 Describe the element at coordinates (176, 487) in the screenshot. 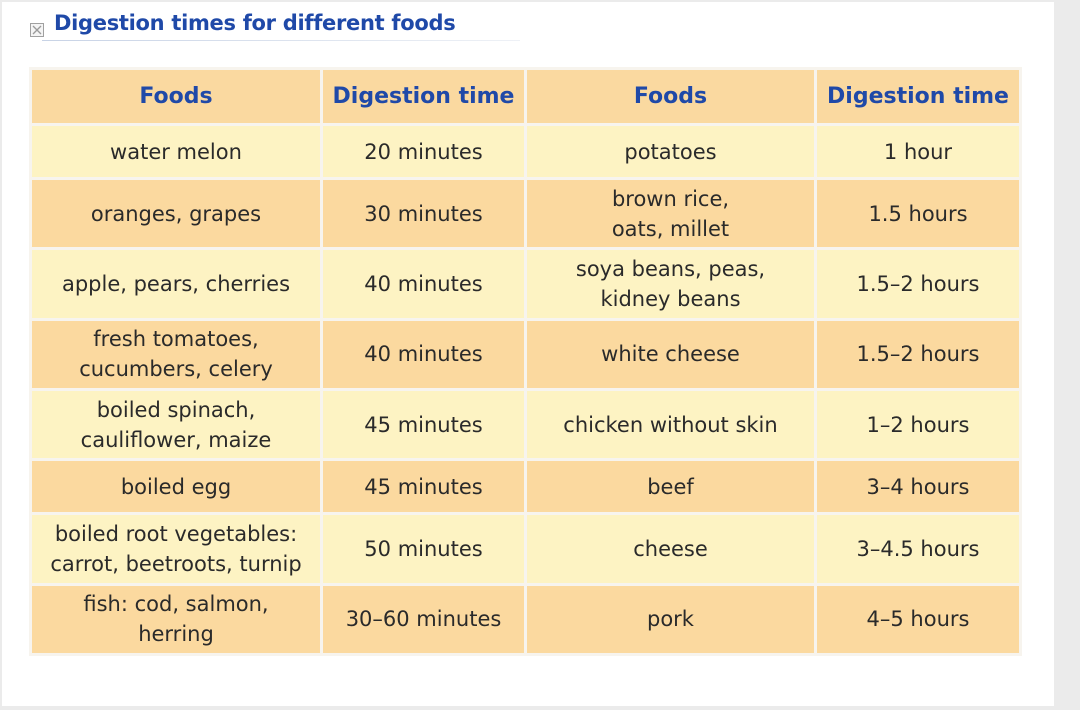

I see `food-cell: boiled egg` at that location.